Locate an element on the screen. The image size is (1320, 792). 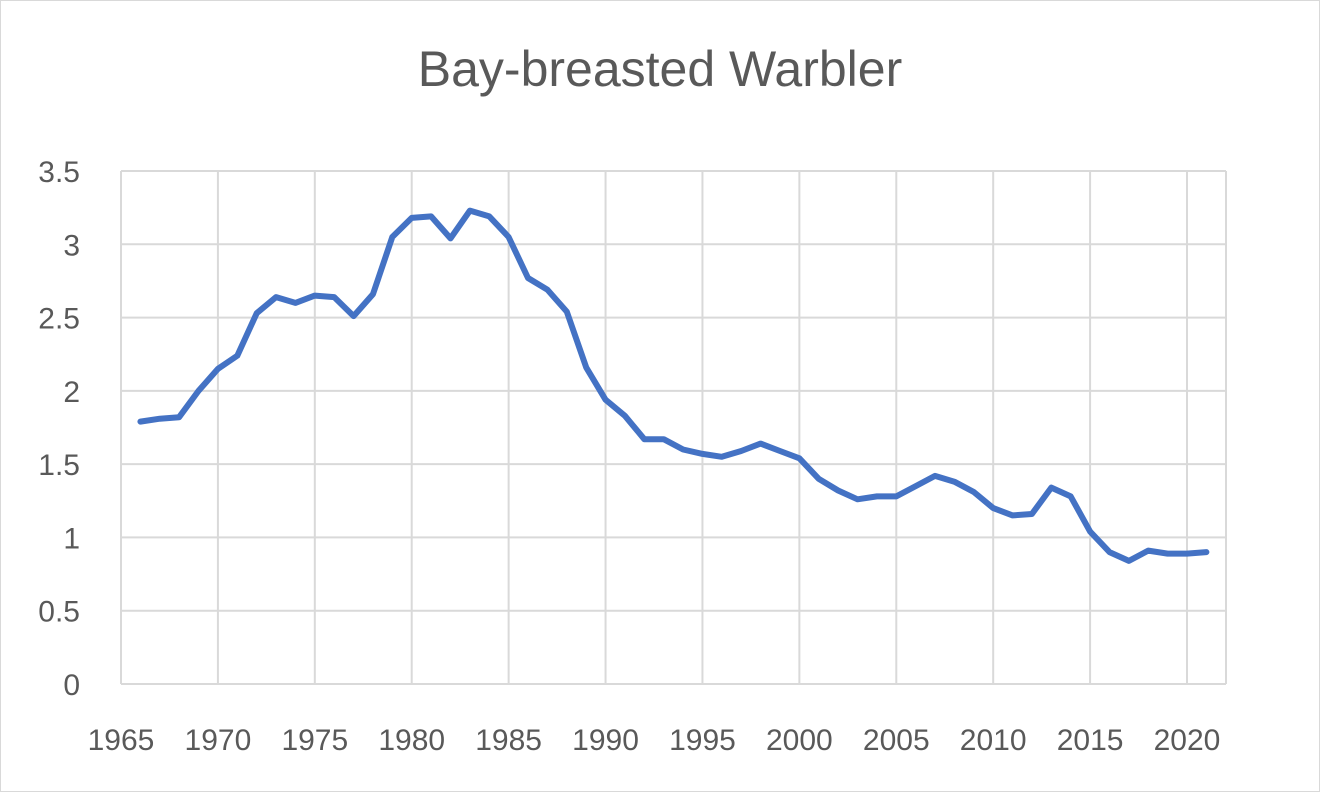
y-tick-label: 3 is located at coordinates (71, 245).